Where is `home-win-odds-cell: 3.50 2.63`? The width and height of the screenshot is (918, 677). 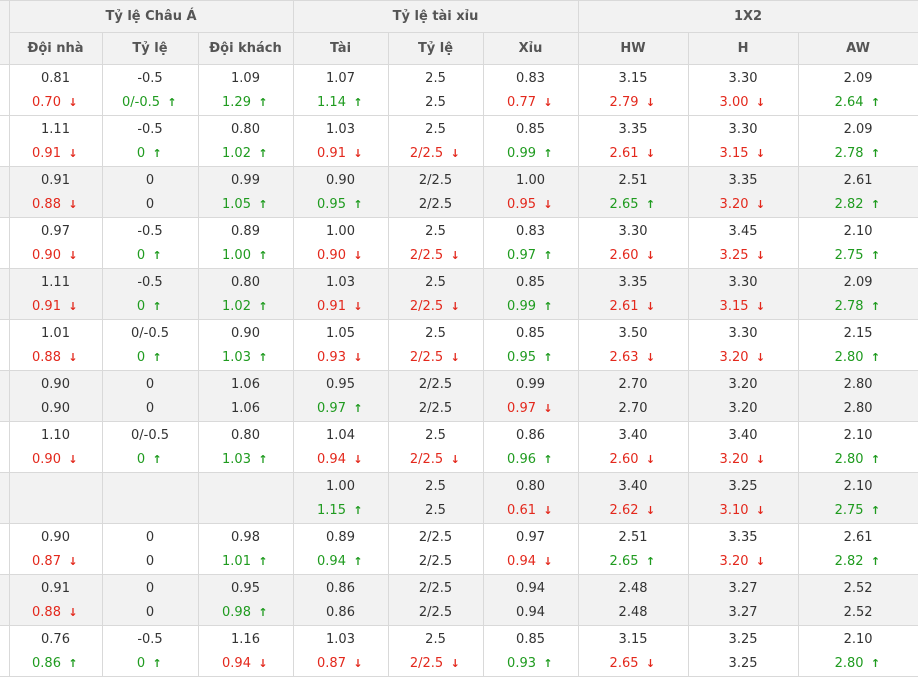 home-win-odds-cell: 3.50 2.63 is located at coordinates (633, 345).